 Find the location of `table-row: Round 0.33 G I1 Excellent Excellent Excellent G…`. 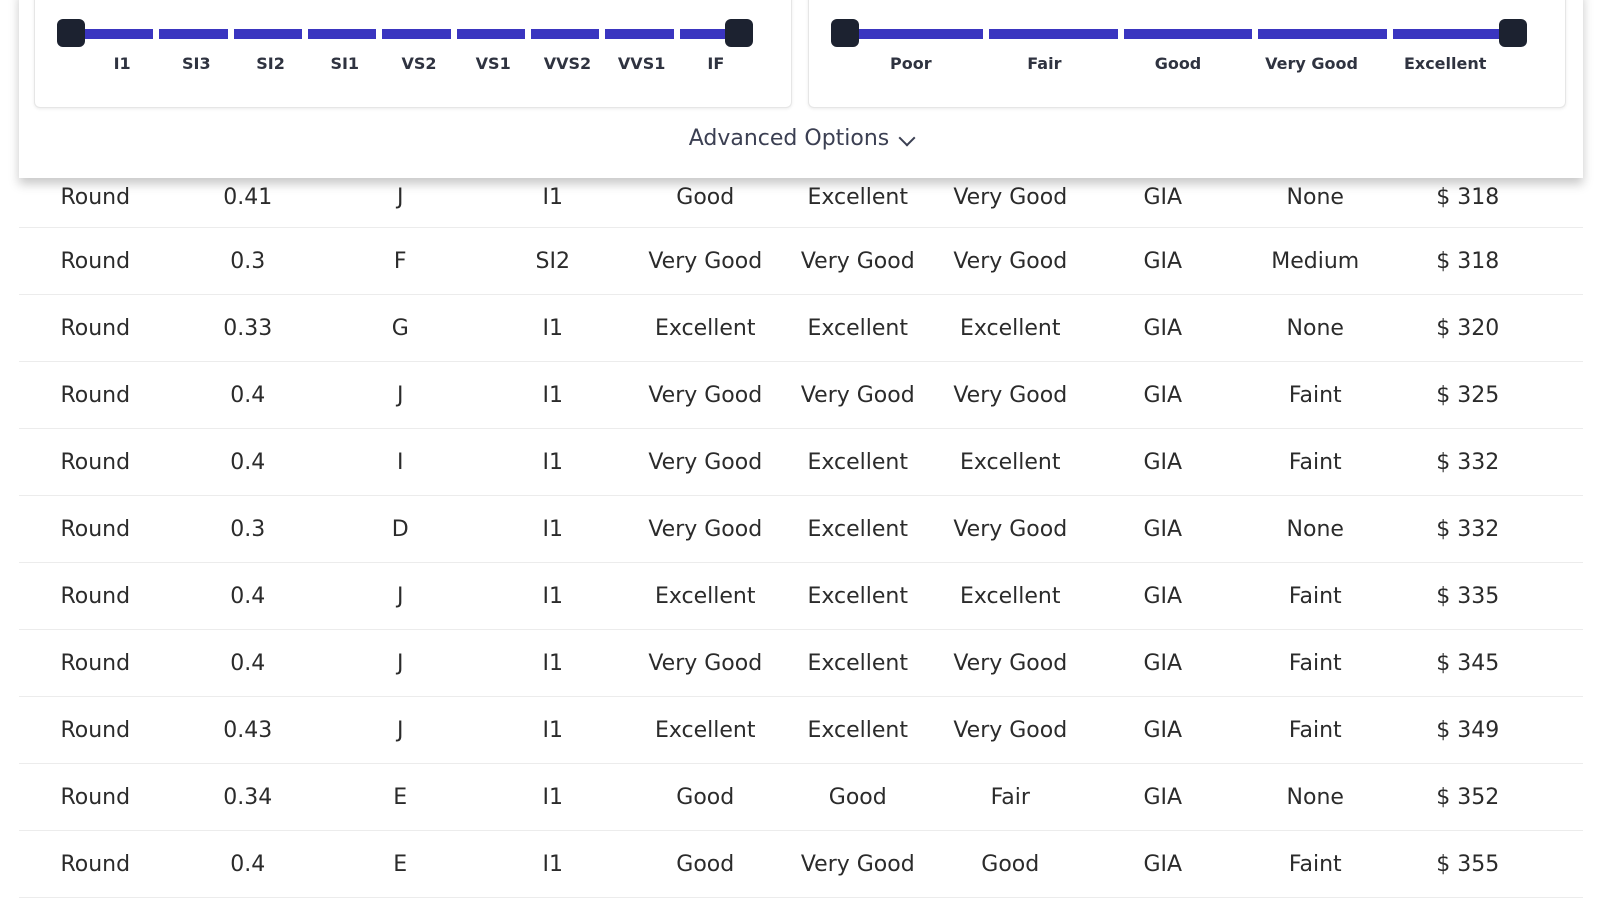

table-row: Round 0.33 G I1 Excellent Excellent Excellent G… is located at coordinates (801, 328).